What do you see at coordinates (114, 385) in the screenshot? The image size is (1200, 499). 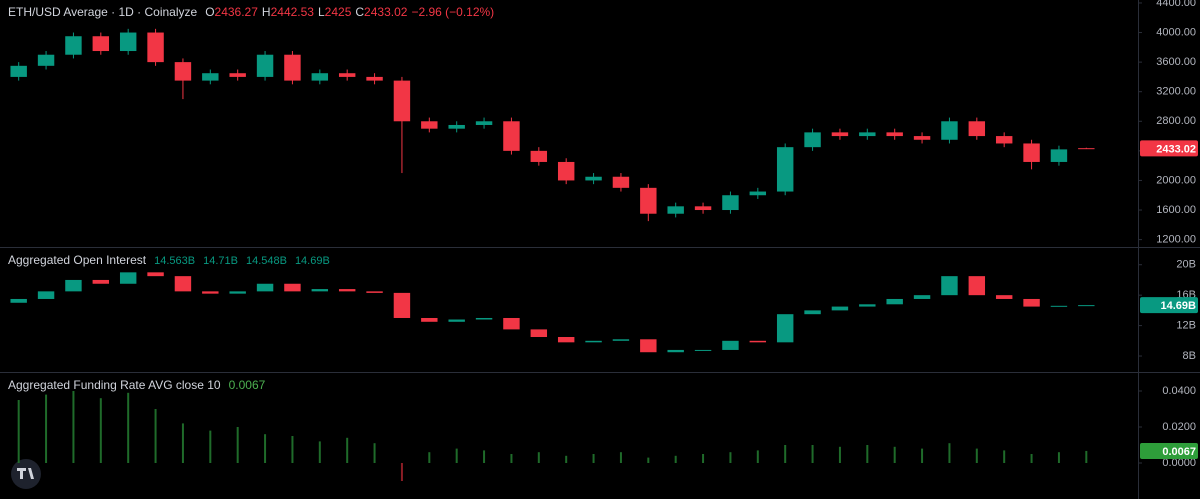 I see `pane-title: Aggregated Funding Rate AVG close 10` at bounding box center [114, 385].